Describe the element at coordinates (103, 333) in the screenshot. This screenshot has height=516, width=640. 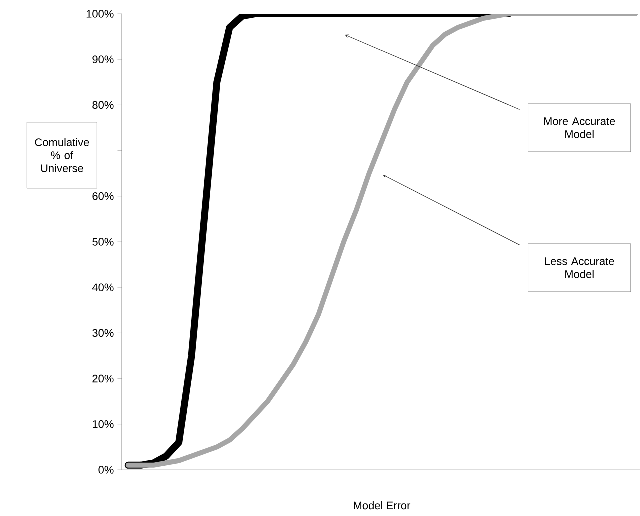
I see `y-tick-label: 30%` at that location.